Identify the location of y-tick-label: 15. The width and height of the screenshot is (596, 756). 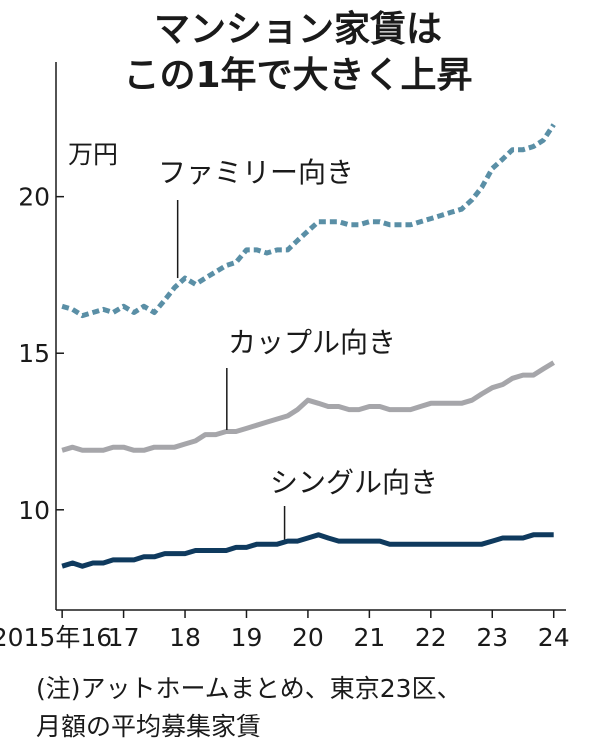
(34, 353).